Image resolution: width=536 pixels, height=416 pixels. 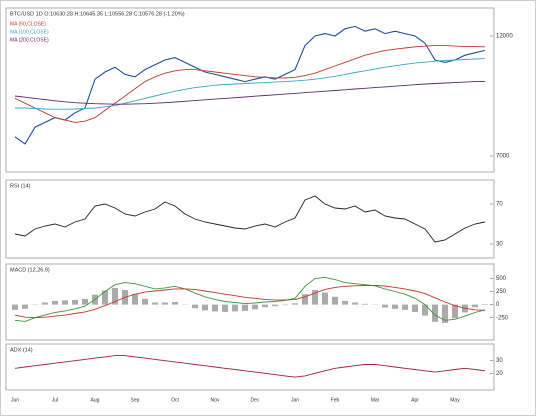 I want to click on y-tick-label: 7000, so click(x=503, y=157).